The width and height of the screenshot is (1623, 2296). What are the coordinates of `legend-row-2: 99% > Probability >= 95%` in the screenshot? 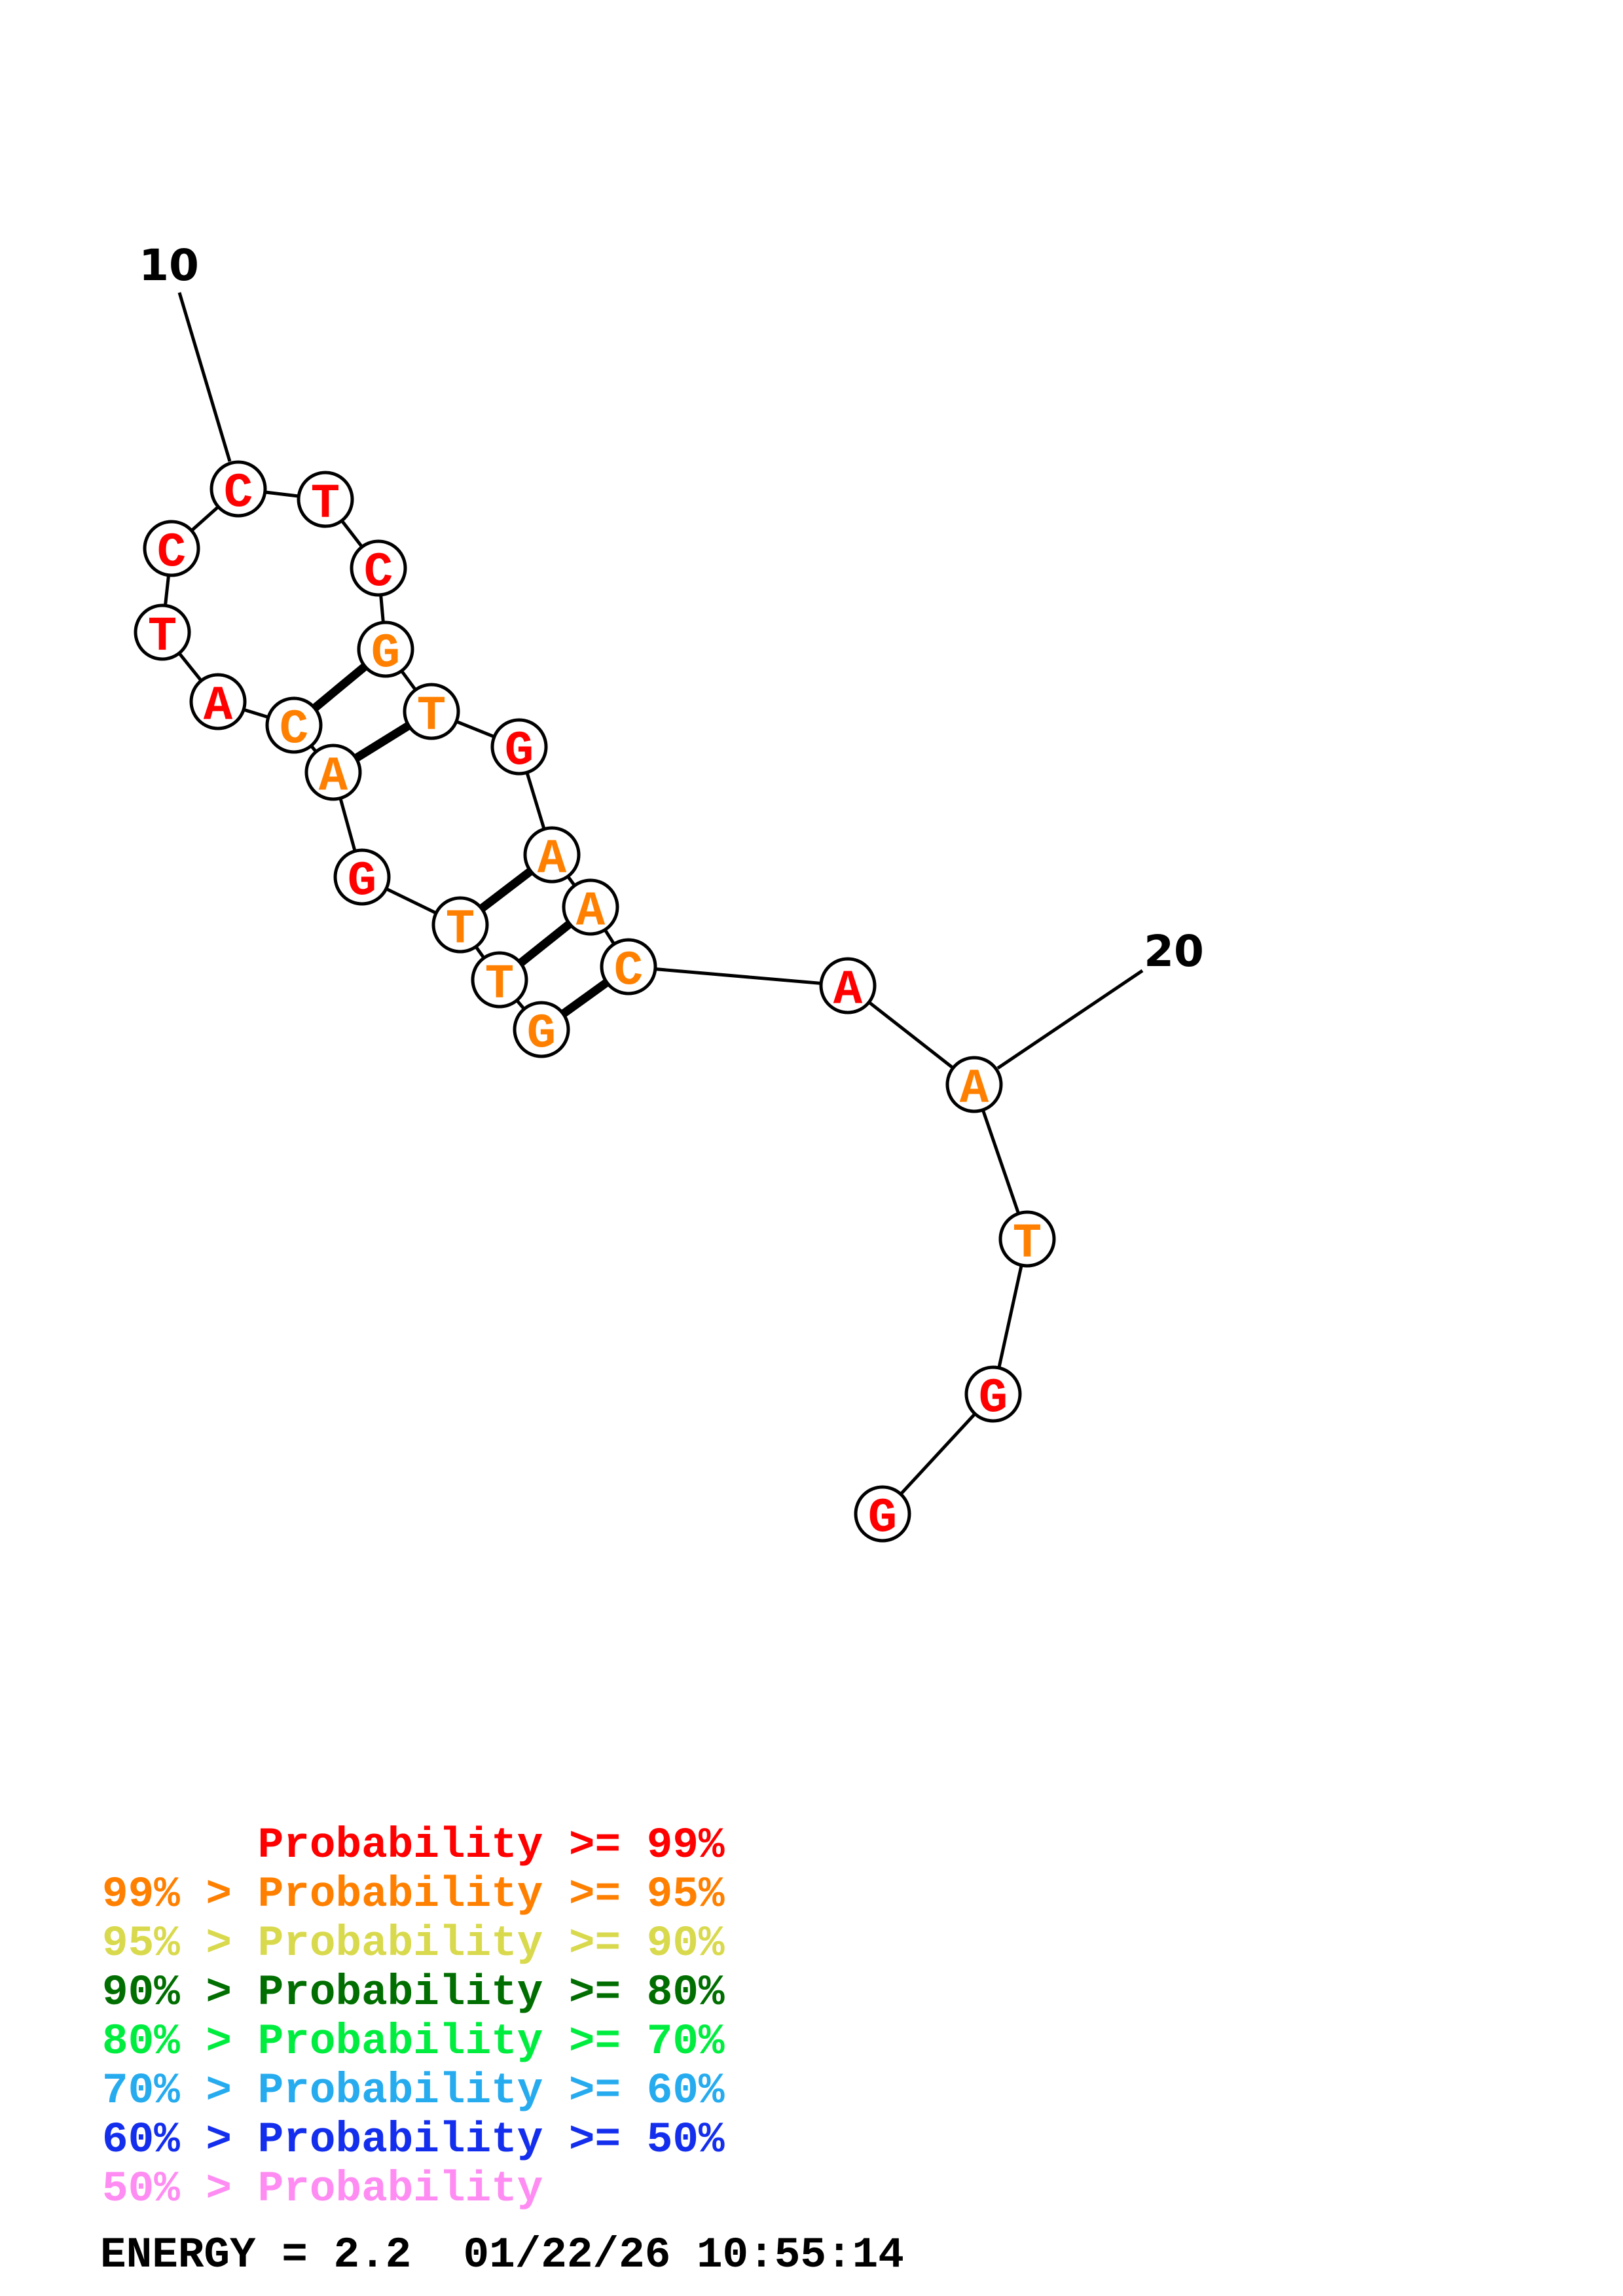 It's located at (413, 1894).